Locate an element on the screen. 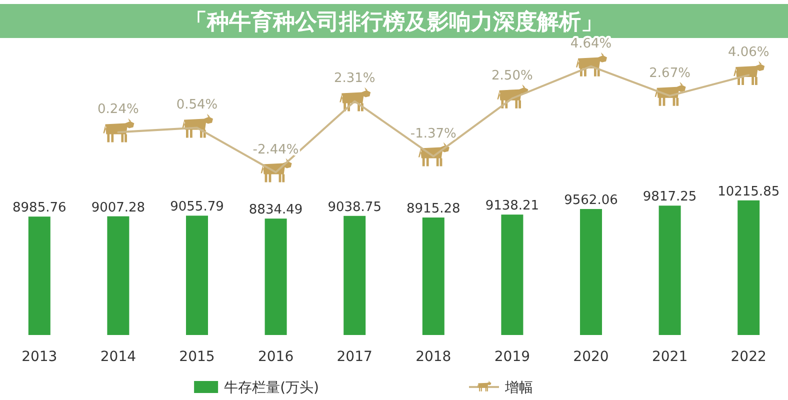 The height and width of the screenshot is (400, 788). x-tick-label: 2020 is located at coordinates (591, 357).